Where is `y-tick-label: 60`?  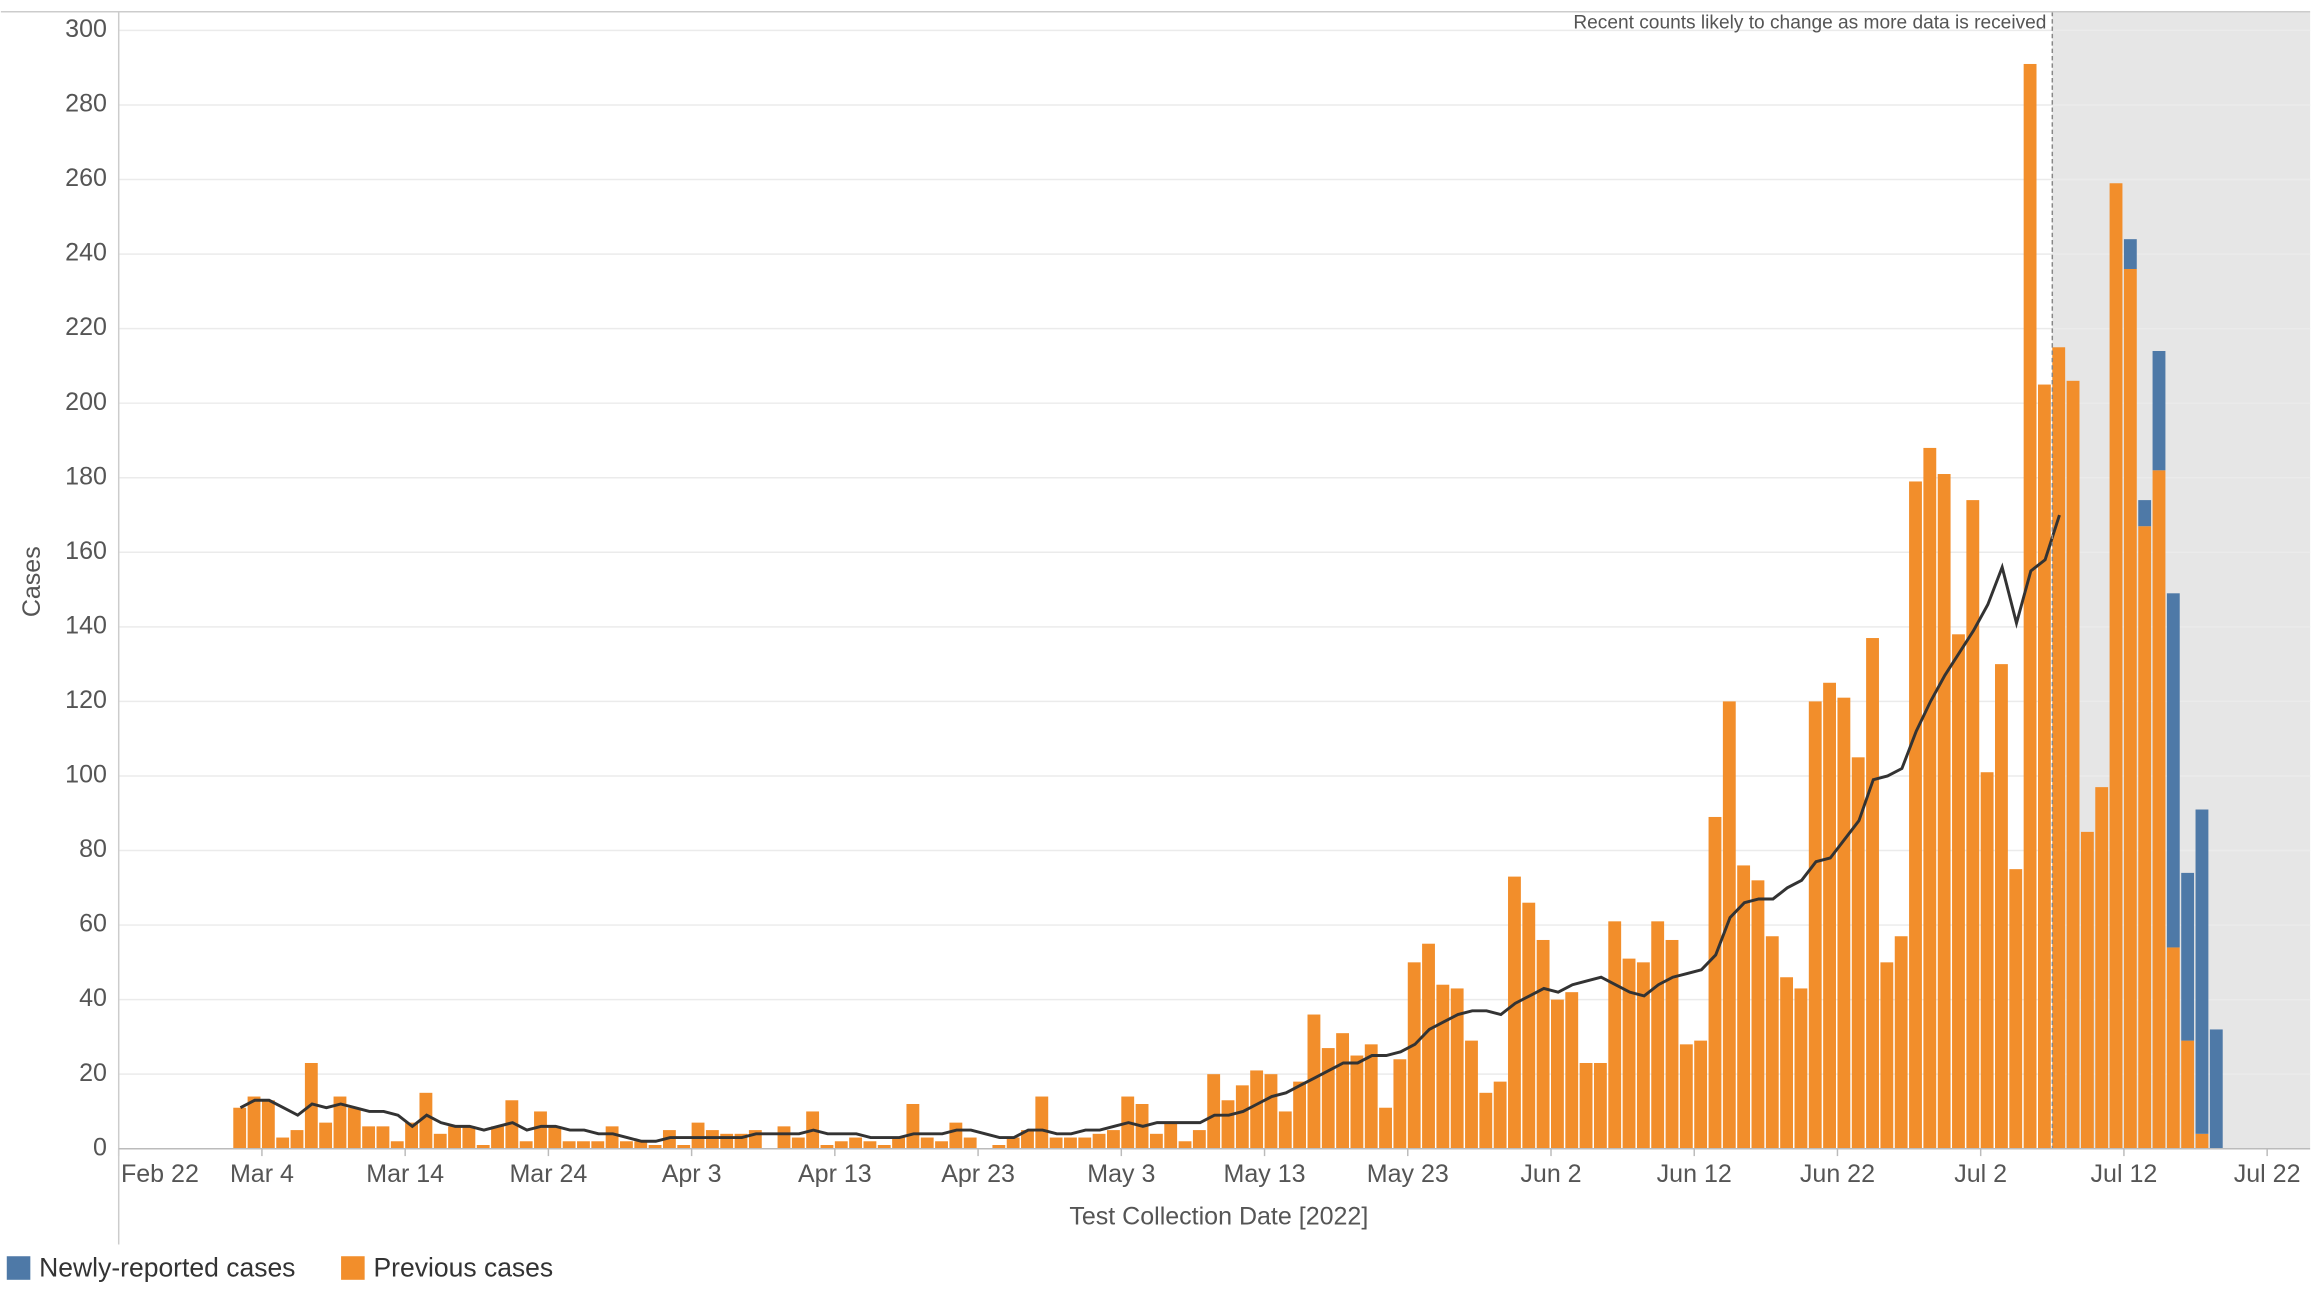
y-tick-label: 60 is located at coordinates (93, 924).